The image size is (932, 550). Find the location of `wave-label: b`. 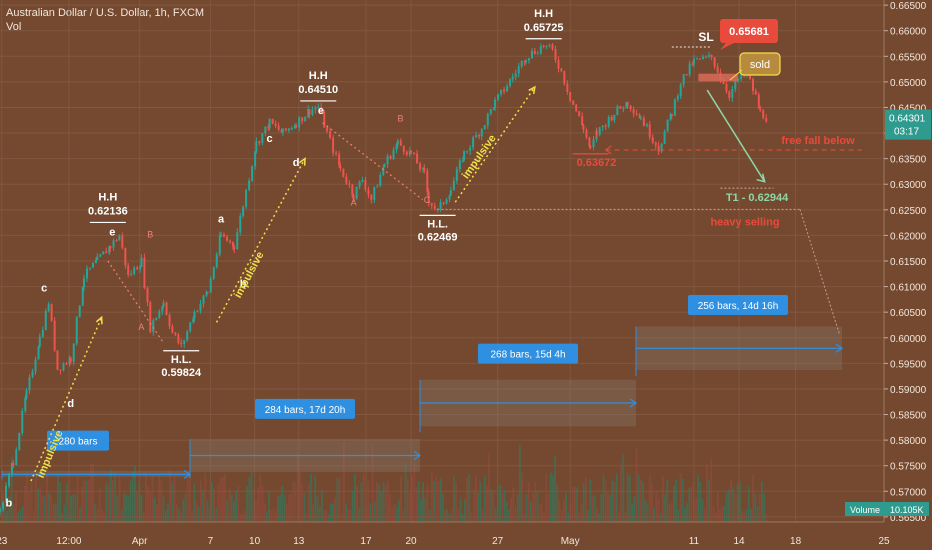

wave-label: b is located at coordinates (8, 504).